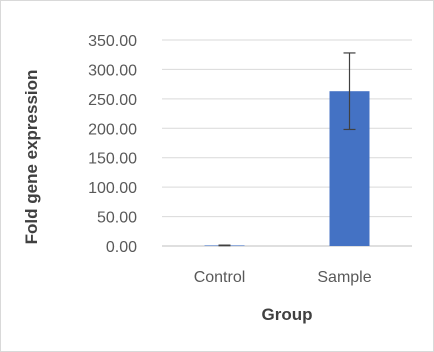  What do you see at coordinates (344, 277) in the screenshot?
I see `x-tick-label: Sample` at bounding box center [344, 277].